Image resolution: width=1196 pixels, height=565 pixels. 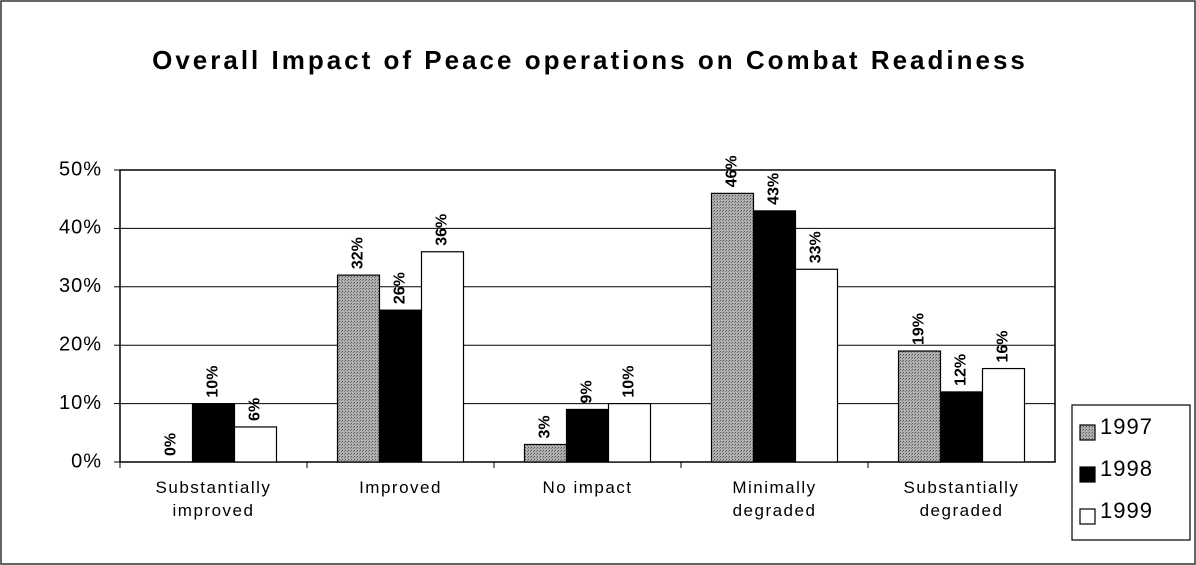 What do you see at coordinates (816, 247) in the screenshot?
I see `data-label: 33%` at bounding box center [816, 247].